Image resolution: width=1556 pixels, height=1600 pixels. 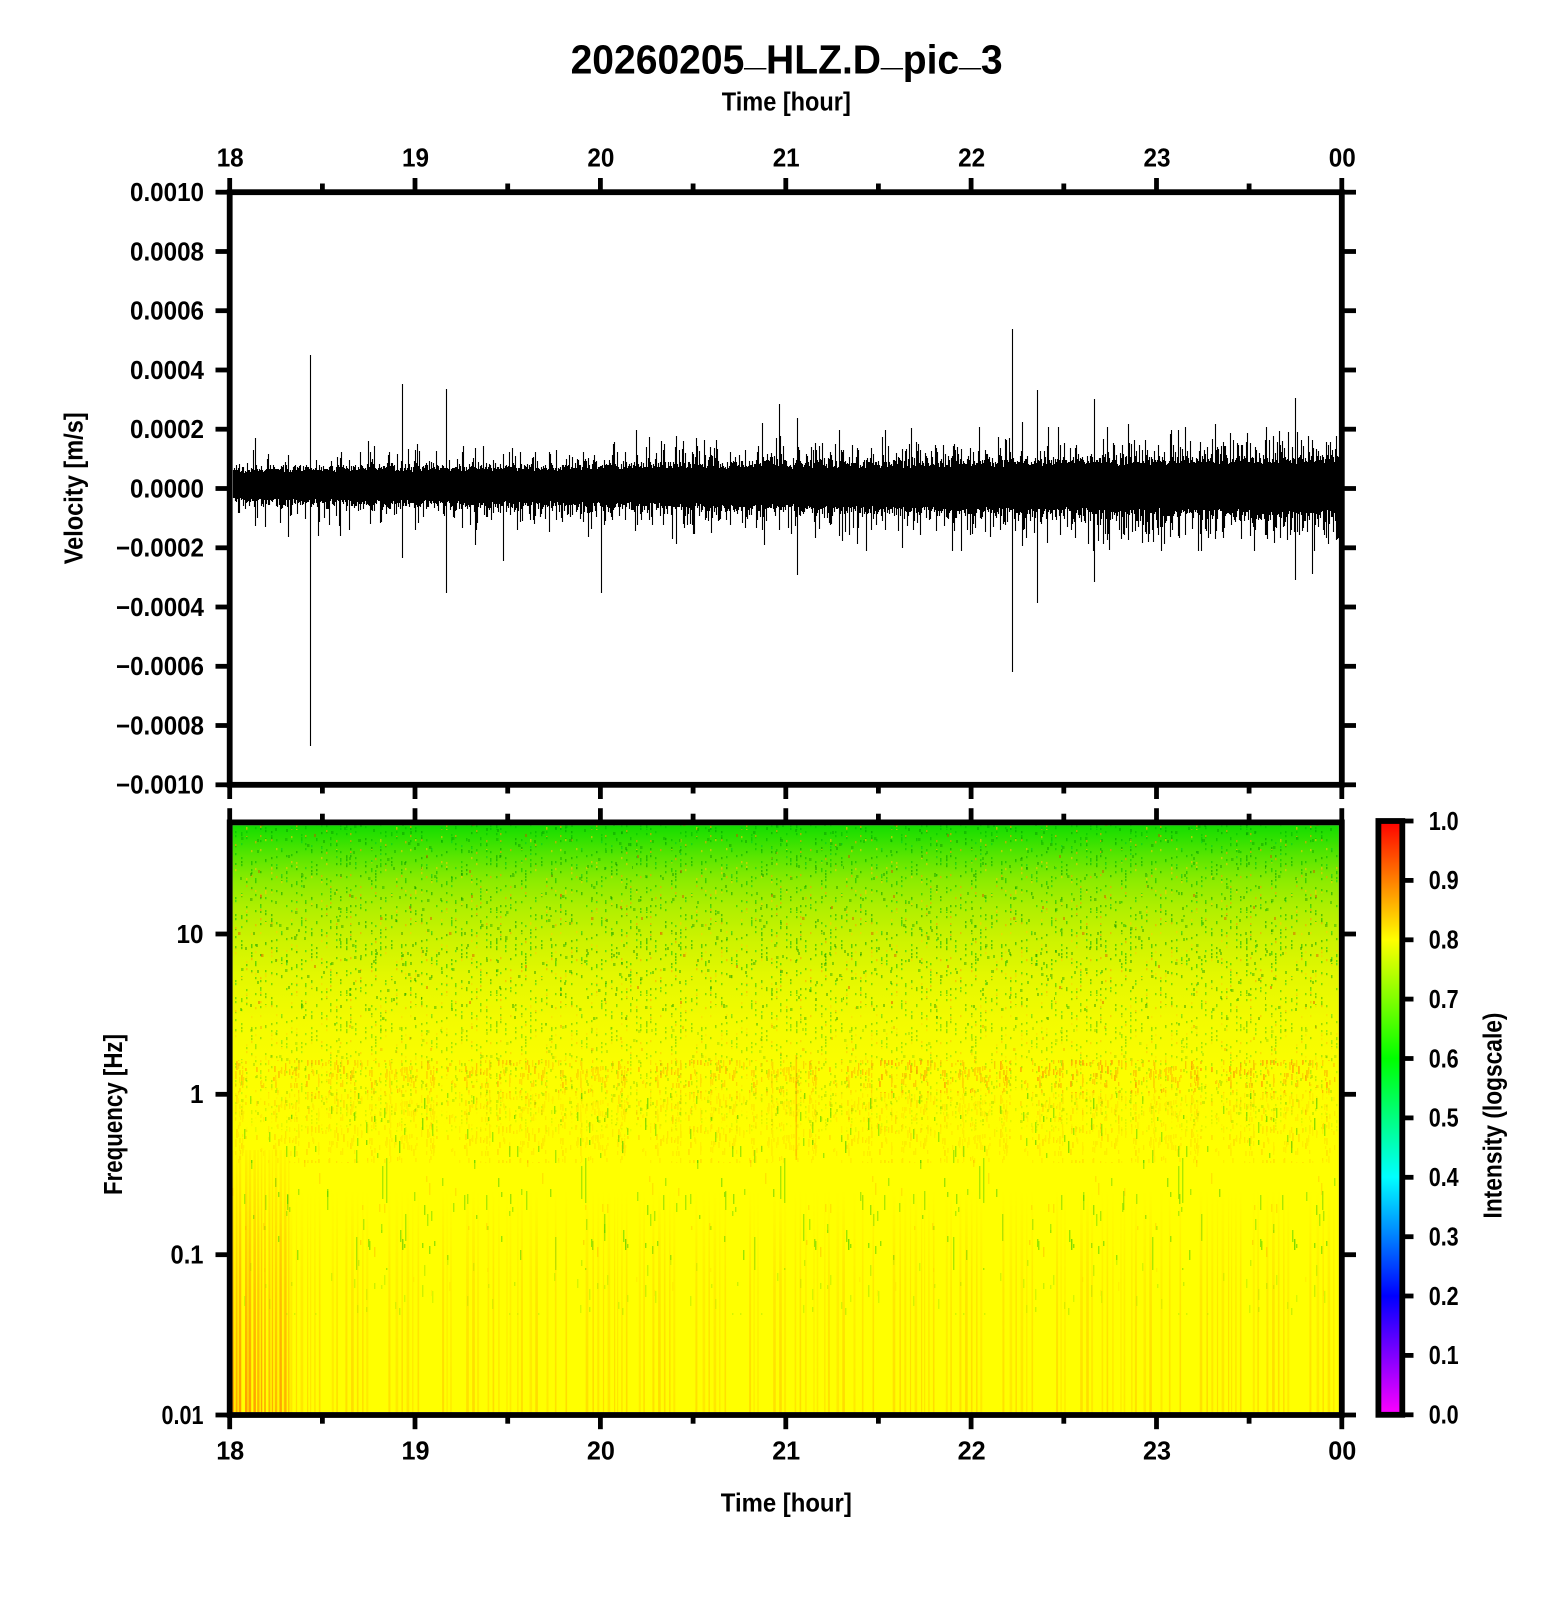 What do you see at coordinates (167, 489) in the screenshot?
I see `svg-text: 0.0000` at bounding box center [167, 489].